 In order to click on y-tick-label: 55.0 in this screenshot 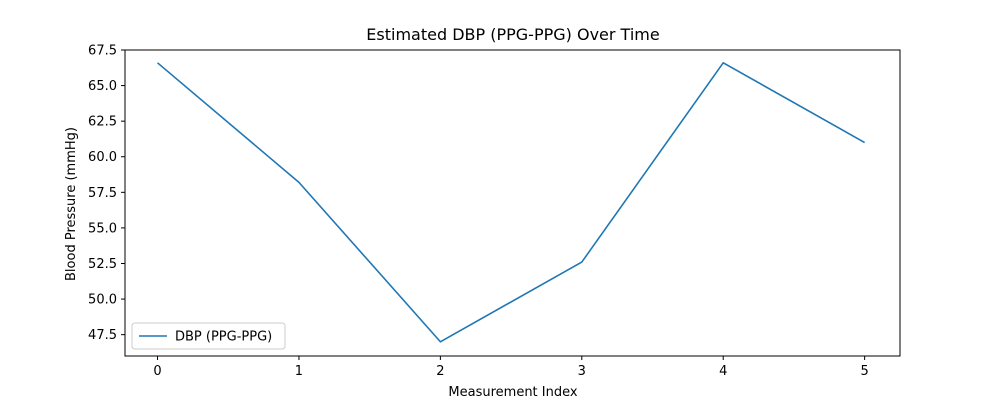, I will do `click(102, 228)`.